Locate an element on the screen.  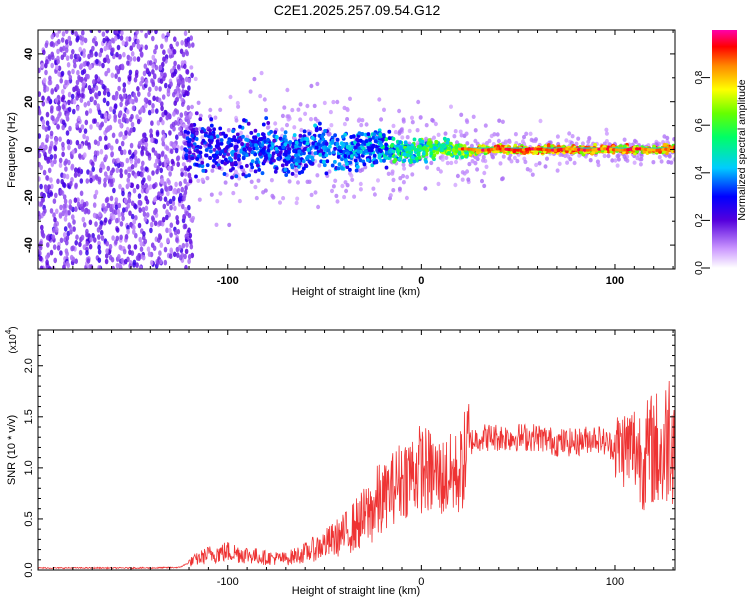
snr-ytick-label: 0.5 is located at coordinates (29, 518).